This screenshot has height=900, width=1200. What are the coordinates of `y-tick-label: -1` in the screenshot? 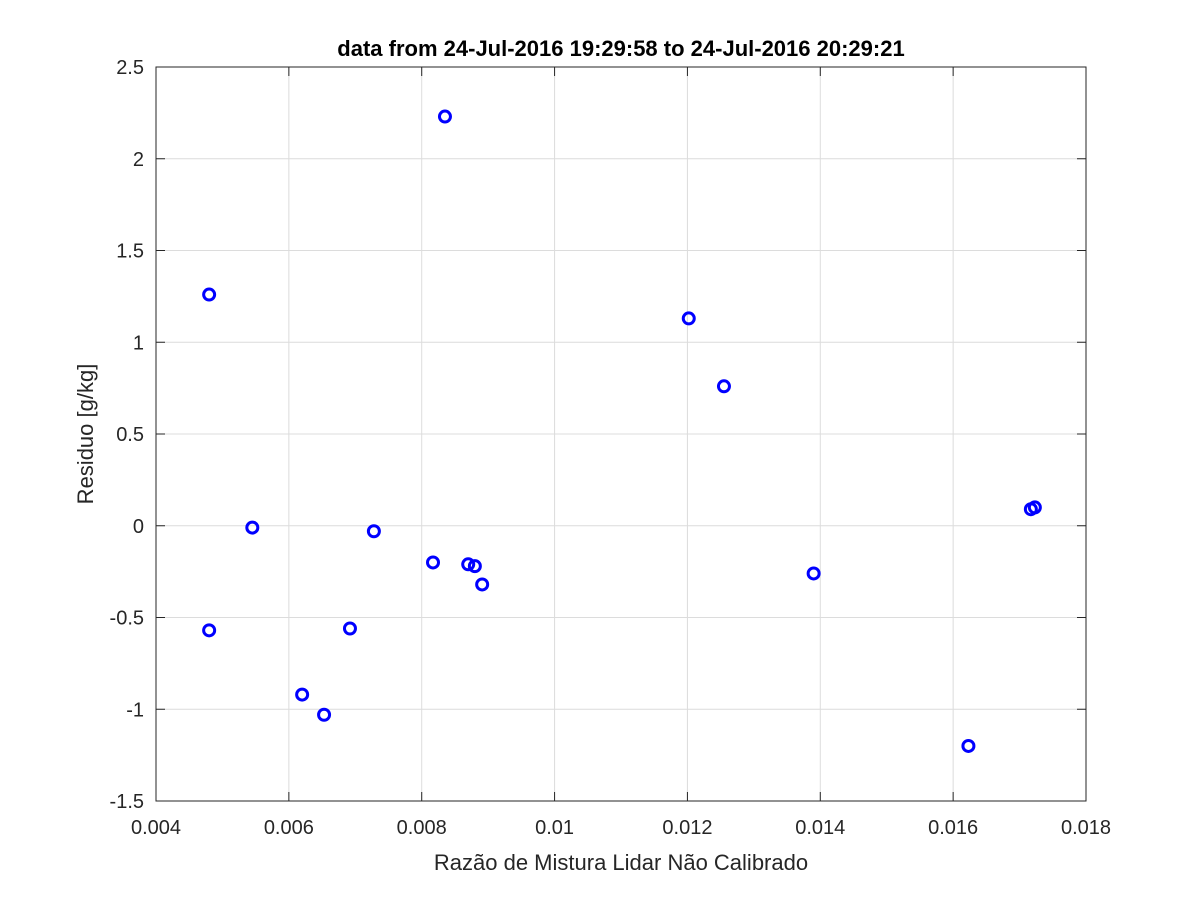 It's located at (135, 710).